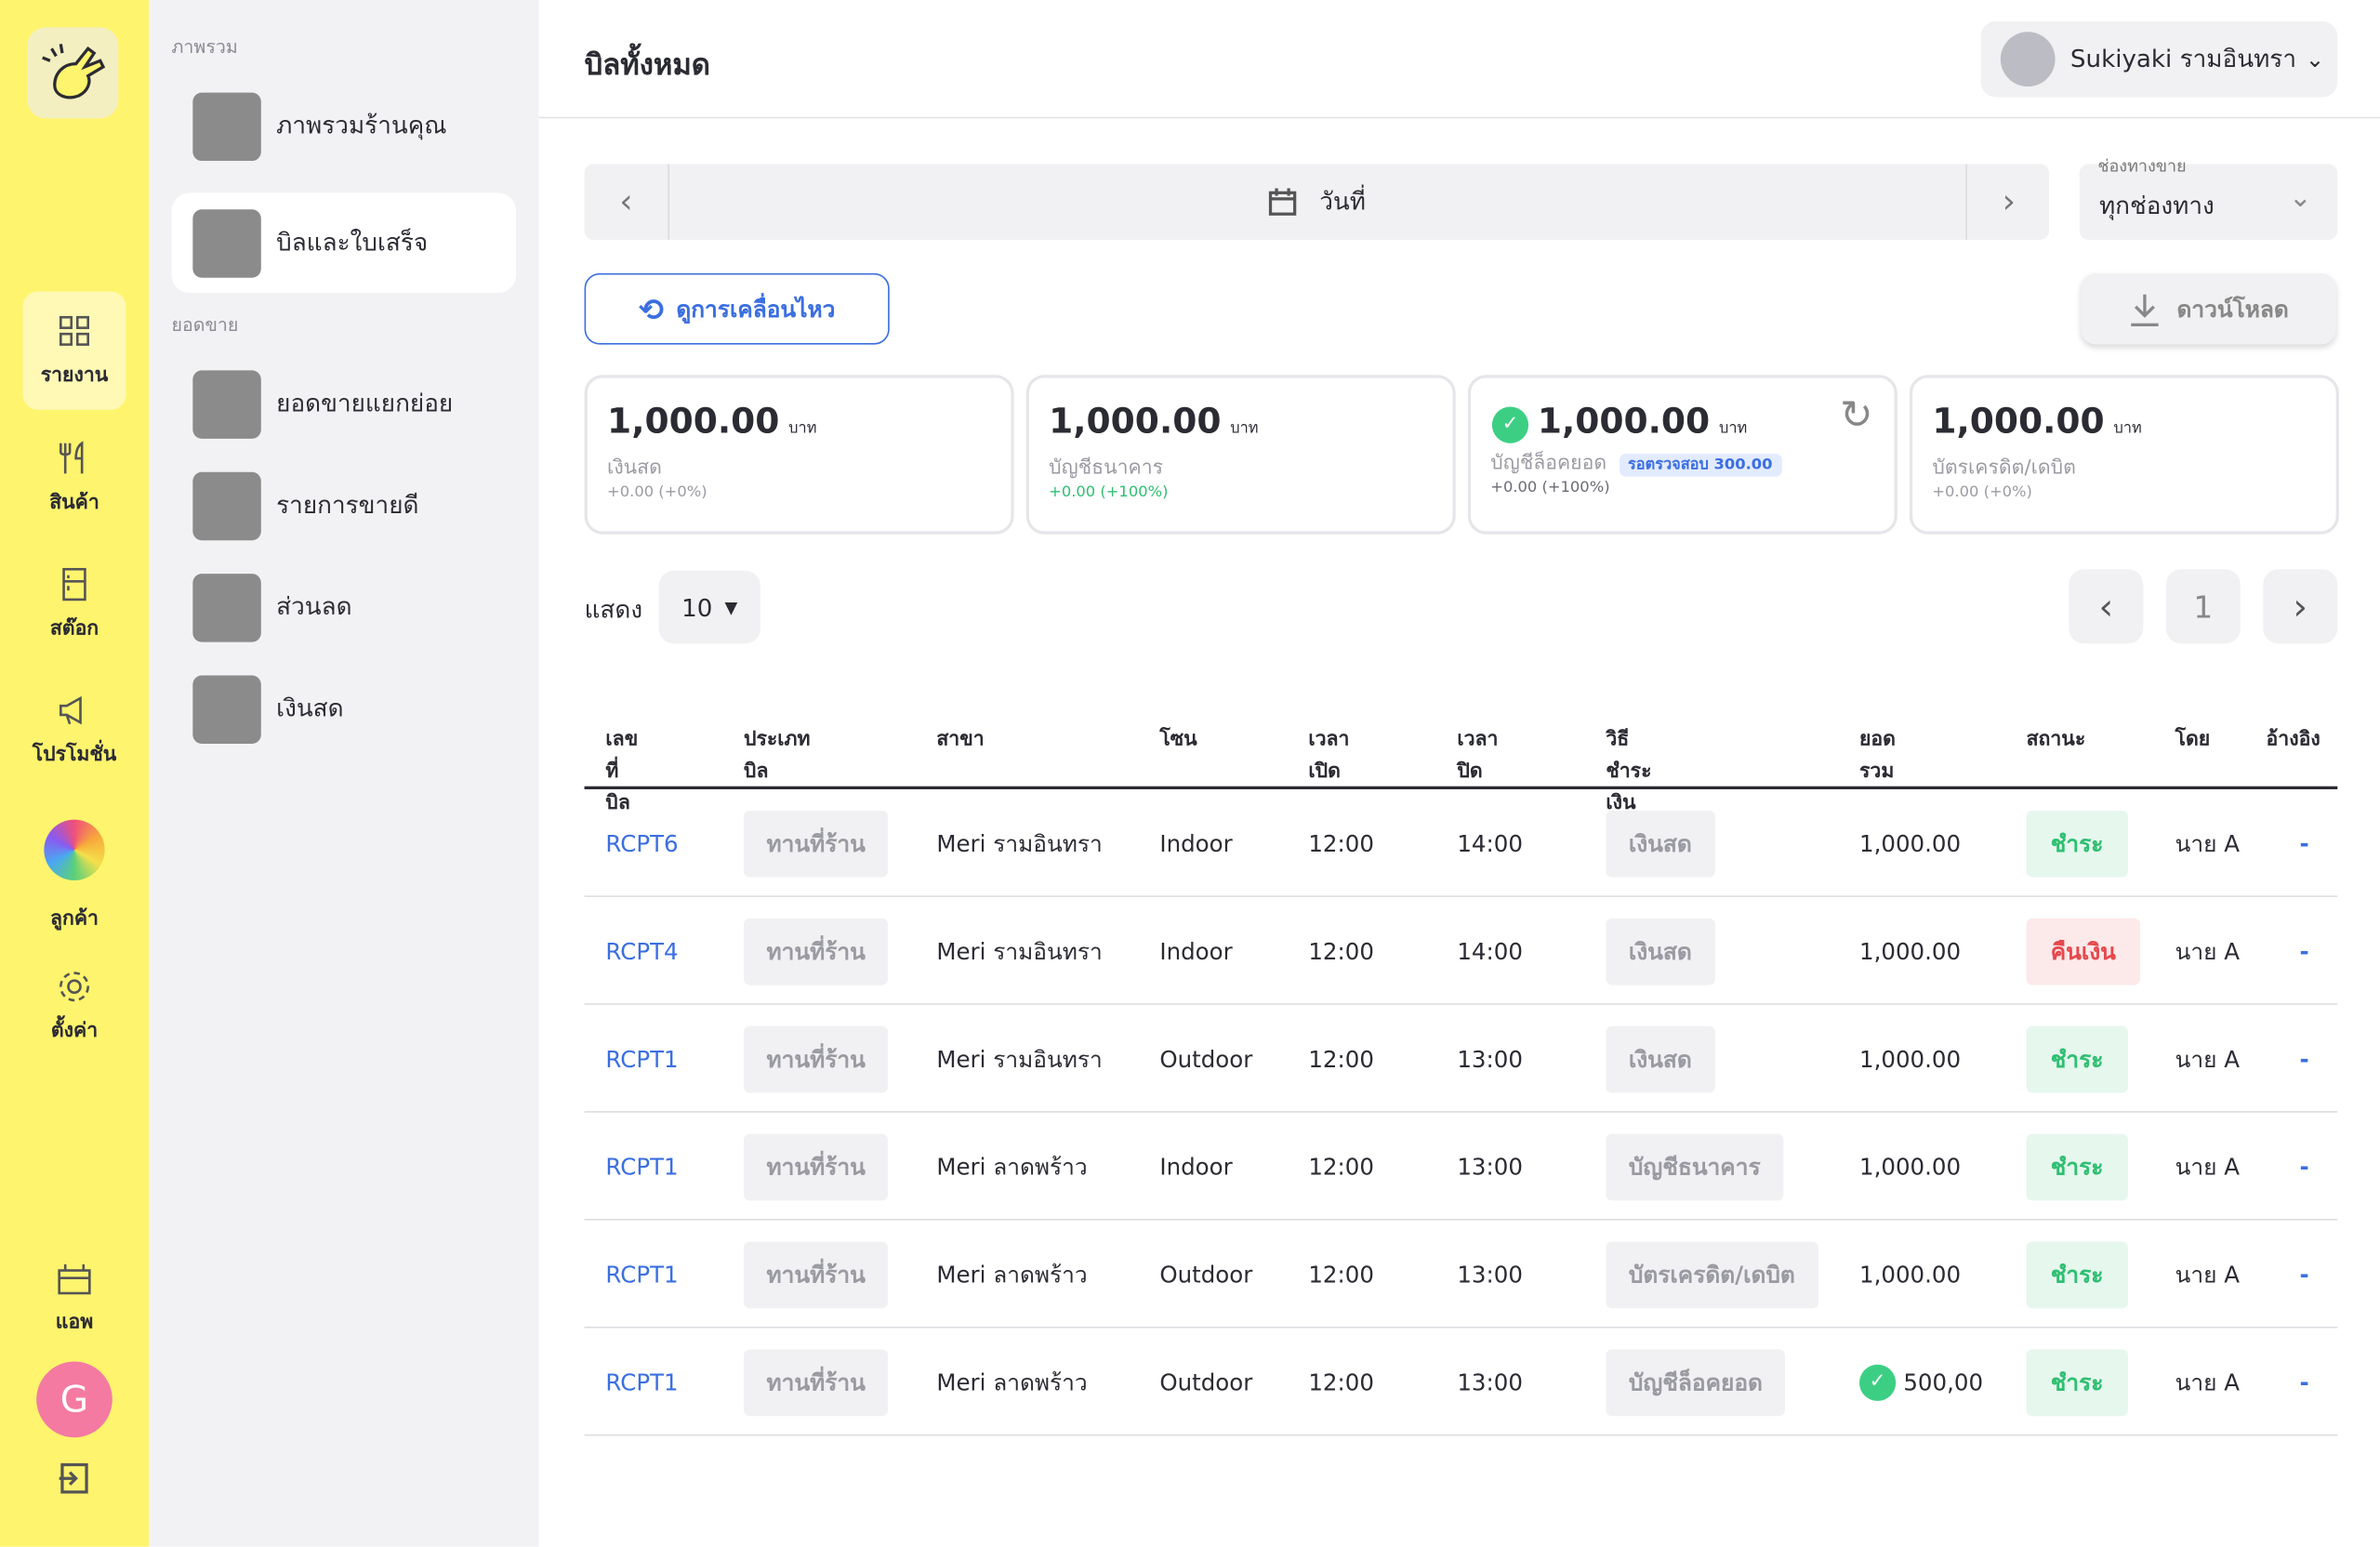  Describe the element at coordinates (1943, 1382) in the screenshot. I see `total: 500,00` at that location.